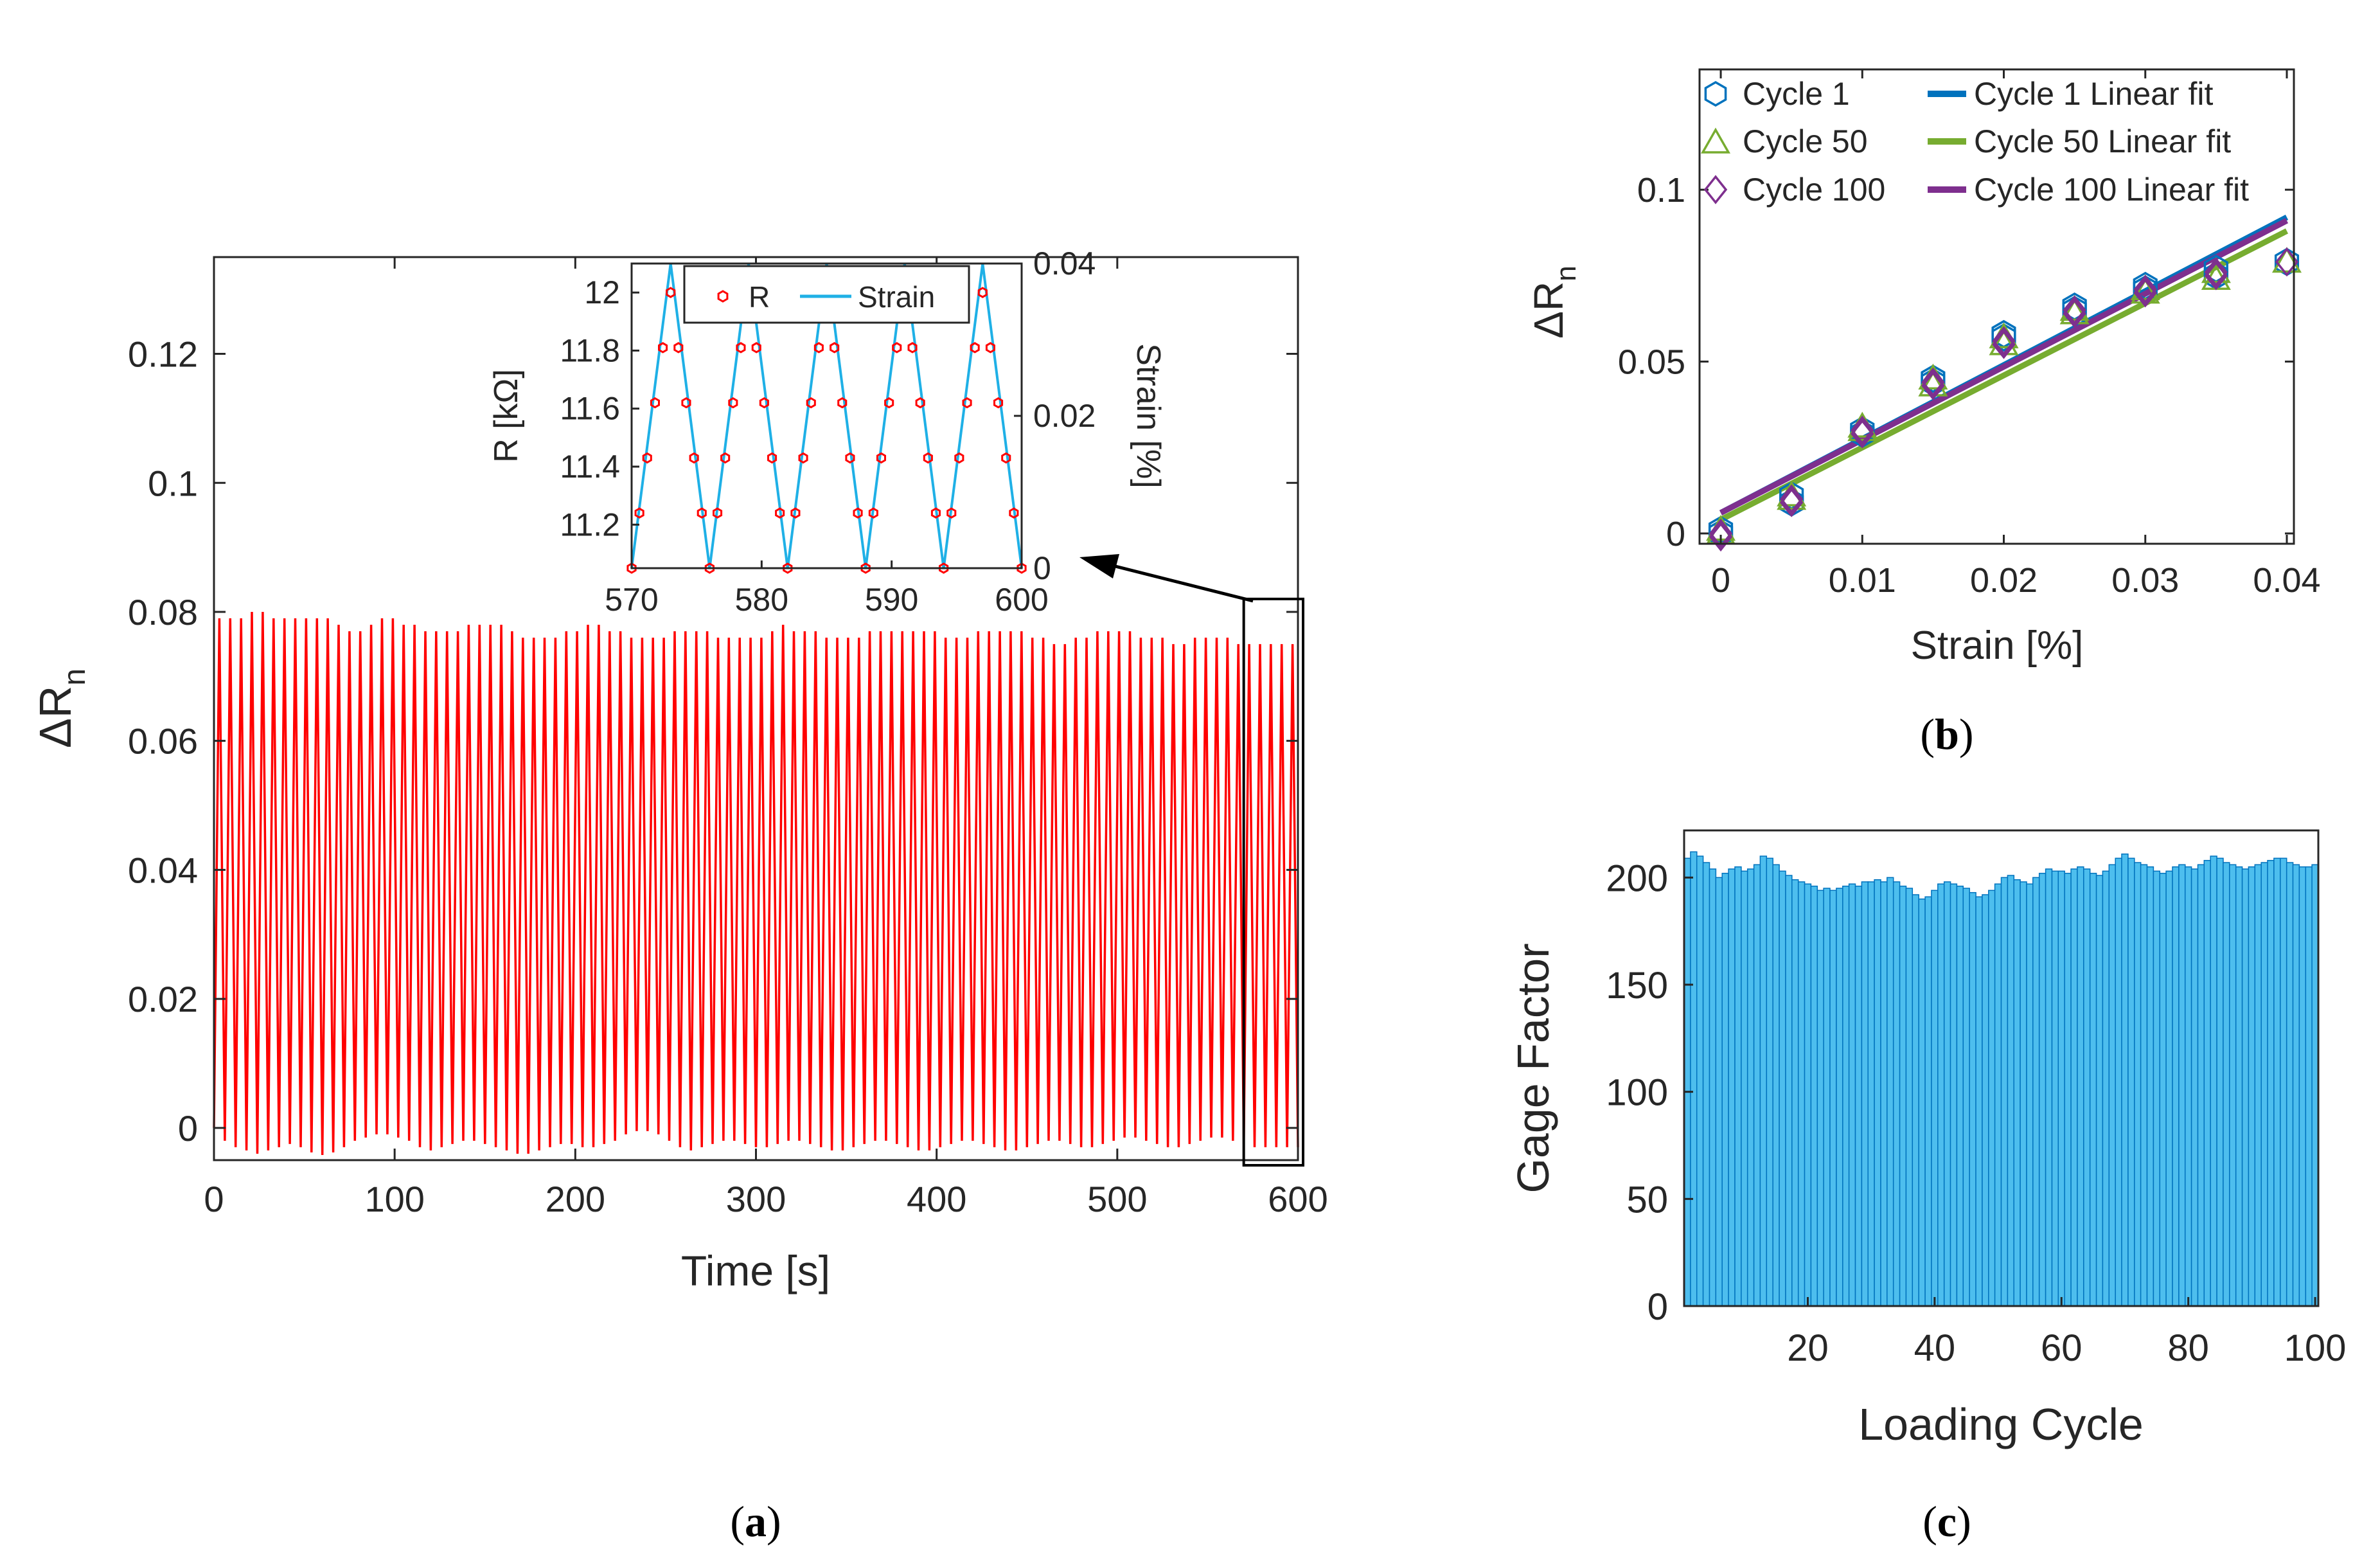  I want to click on legend-marker-diamond, so click(1715, 189).